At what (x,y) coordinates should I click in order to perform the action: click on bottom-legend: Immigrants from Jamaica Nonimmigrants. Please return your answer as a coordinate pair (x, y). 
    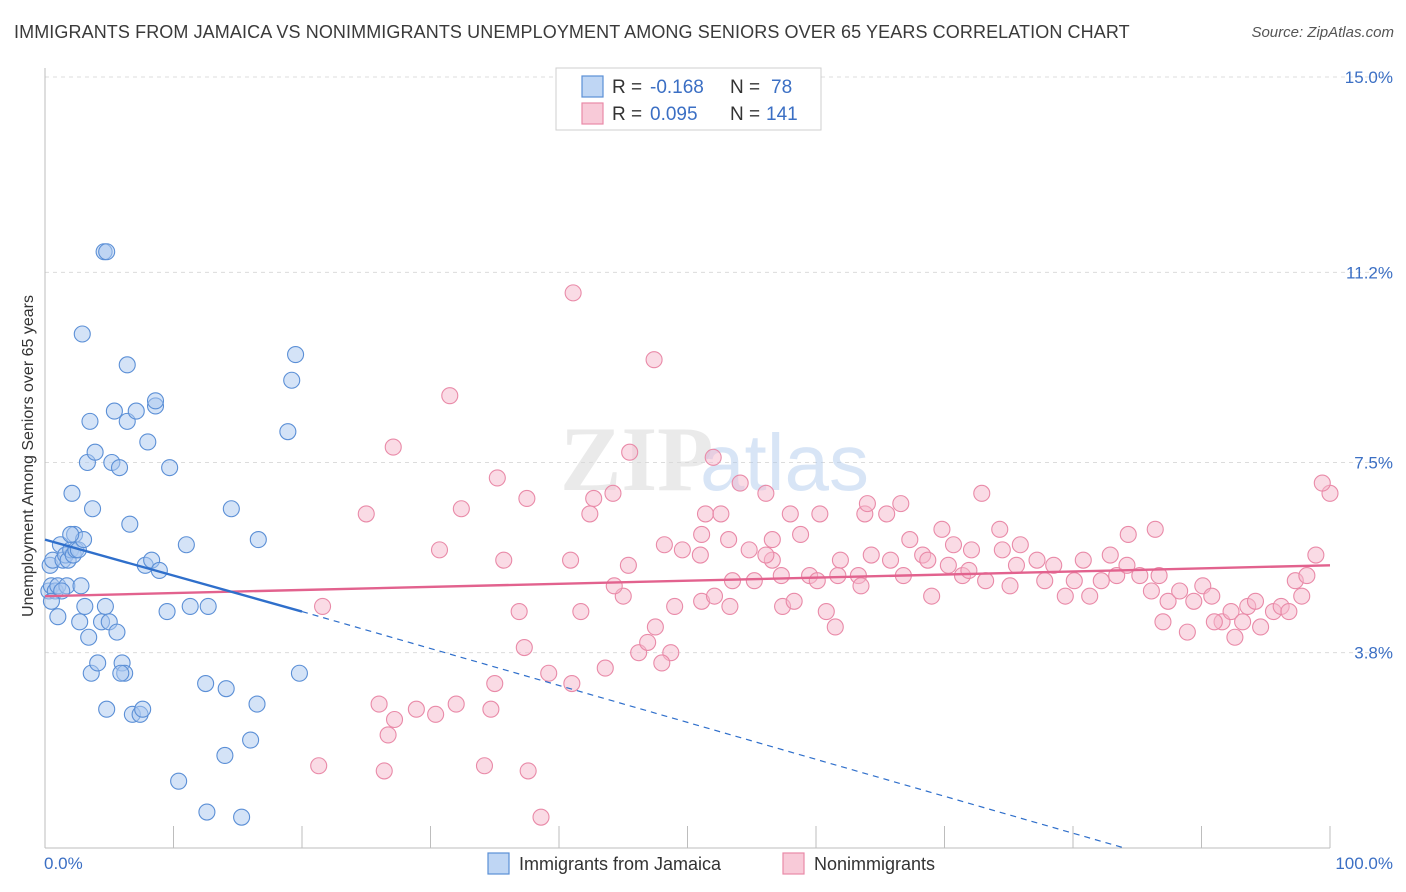
    Looking at the image, I should click on (711, 863).